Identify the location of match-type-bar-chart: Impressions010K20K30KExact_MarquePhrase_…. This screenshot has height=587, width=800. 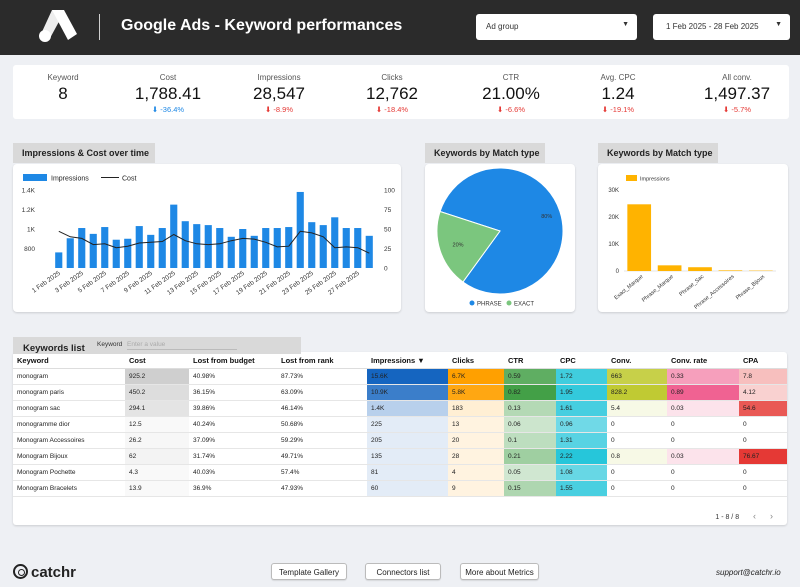
(692, 243).